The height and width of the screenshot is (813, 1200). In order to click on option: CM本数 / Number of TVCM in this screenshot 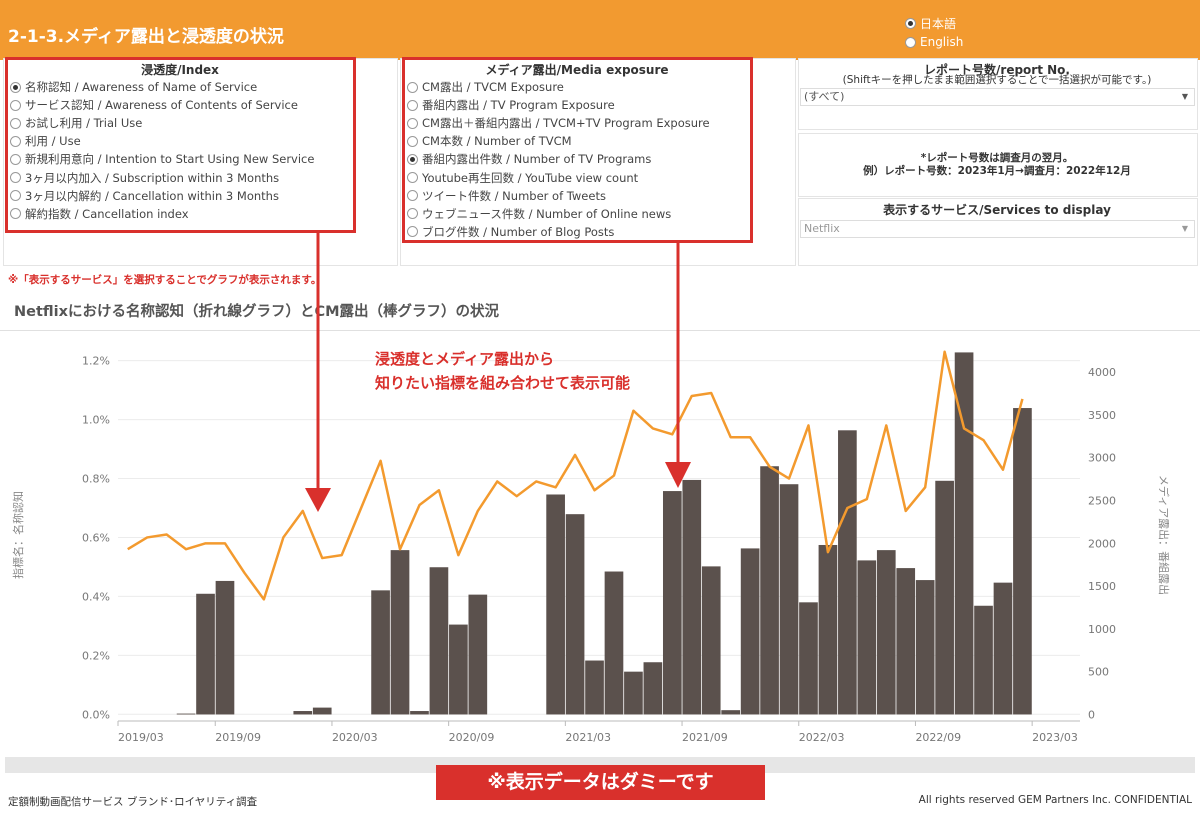, I will do `click(558, 141)`.